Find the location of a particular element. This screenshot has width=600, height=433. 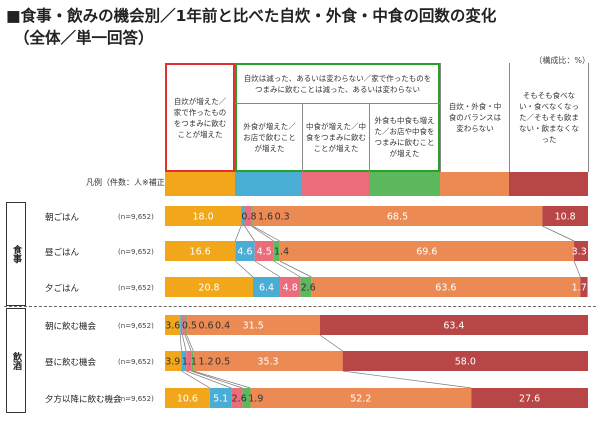

header-col3: 中食が増えた／中食をつまみに飲むことが増えた is located at coordinates (336, 137).